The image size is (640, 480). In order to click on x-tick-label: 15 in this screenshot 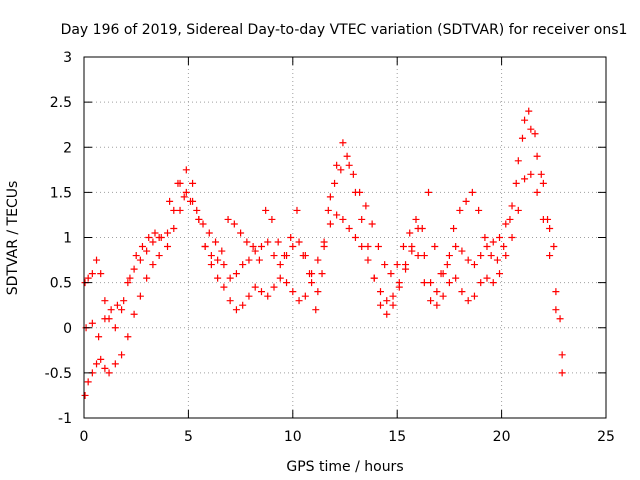, I will do `click(397, 437)`.